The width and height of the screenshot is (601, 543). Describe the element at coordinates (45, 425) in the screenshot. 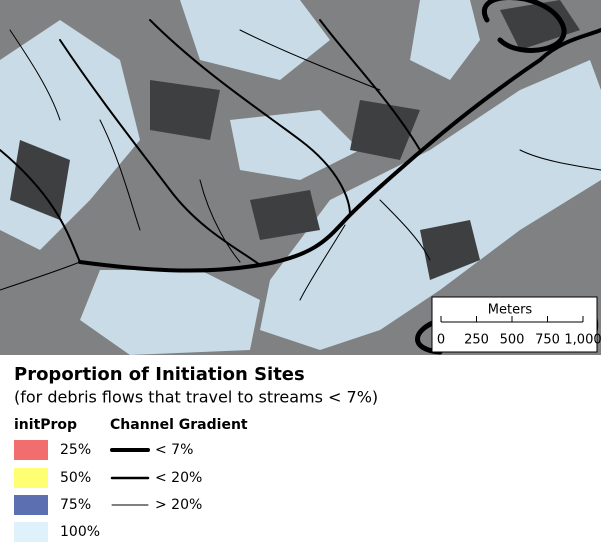

I see `init-prop-header: initProp` at that location.